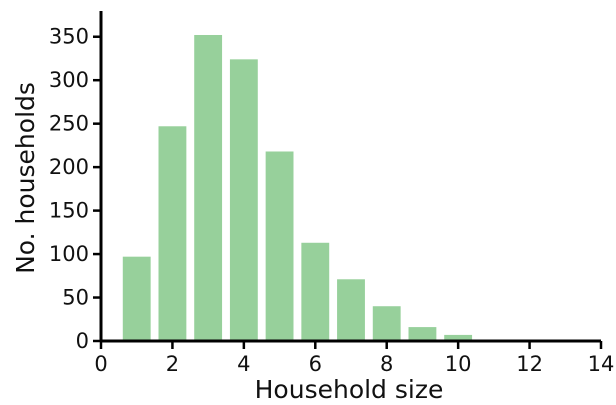 Image resolution: width=616 pixels, height=405 pixels. What do you see at coordinates (386, 364) in the screenshot?
I see `x-tick-label-8: 8` at bounding box center [386, 364].